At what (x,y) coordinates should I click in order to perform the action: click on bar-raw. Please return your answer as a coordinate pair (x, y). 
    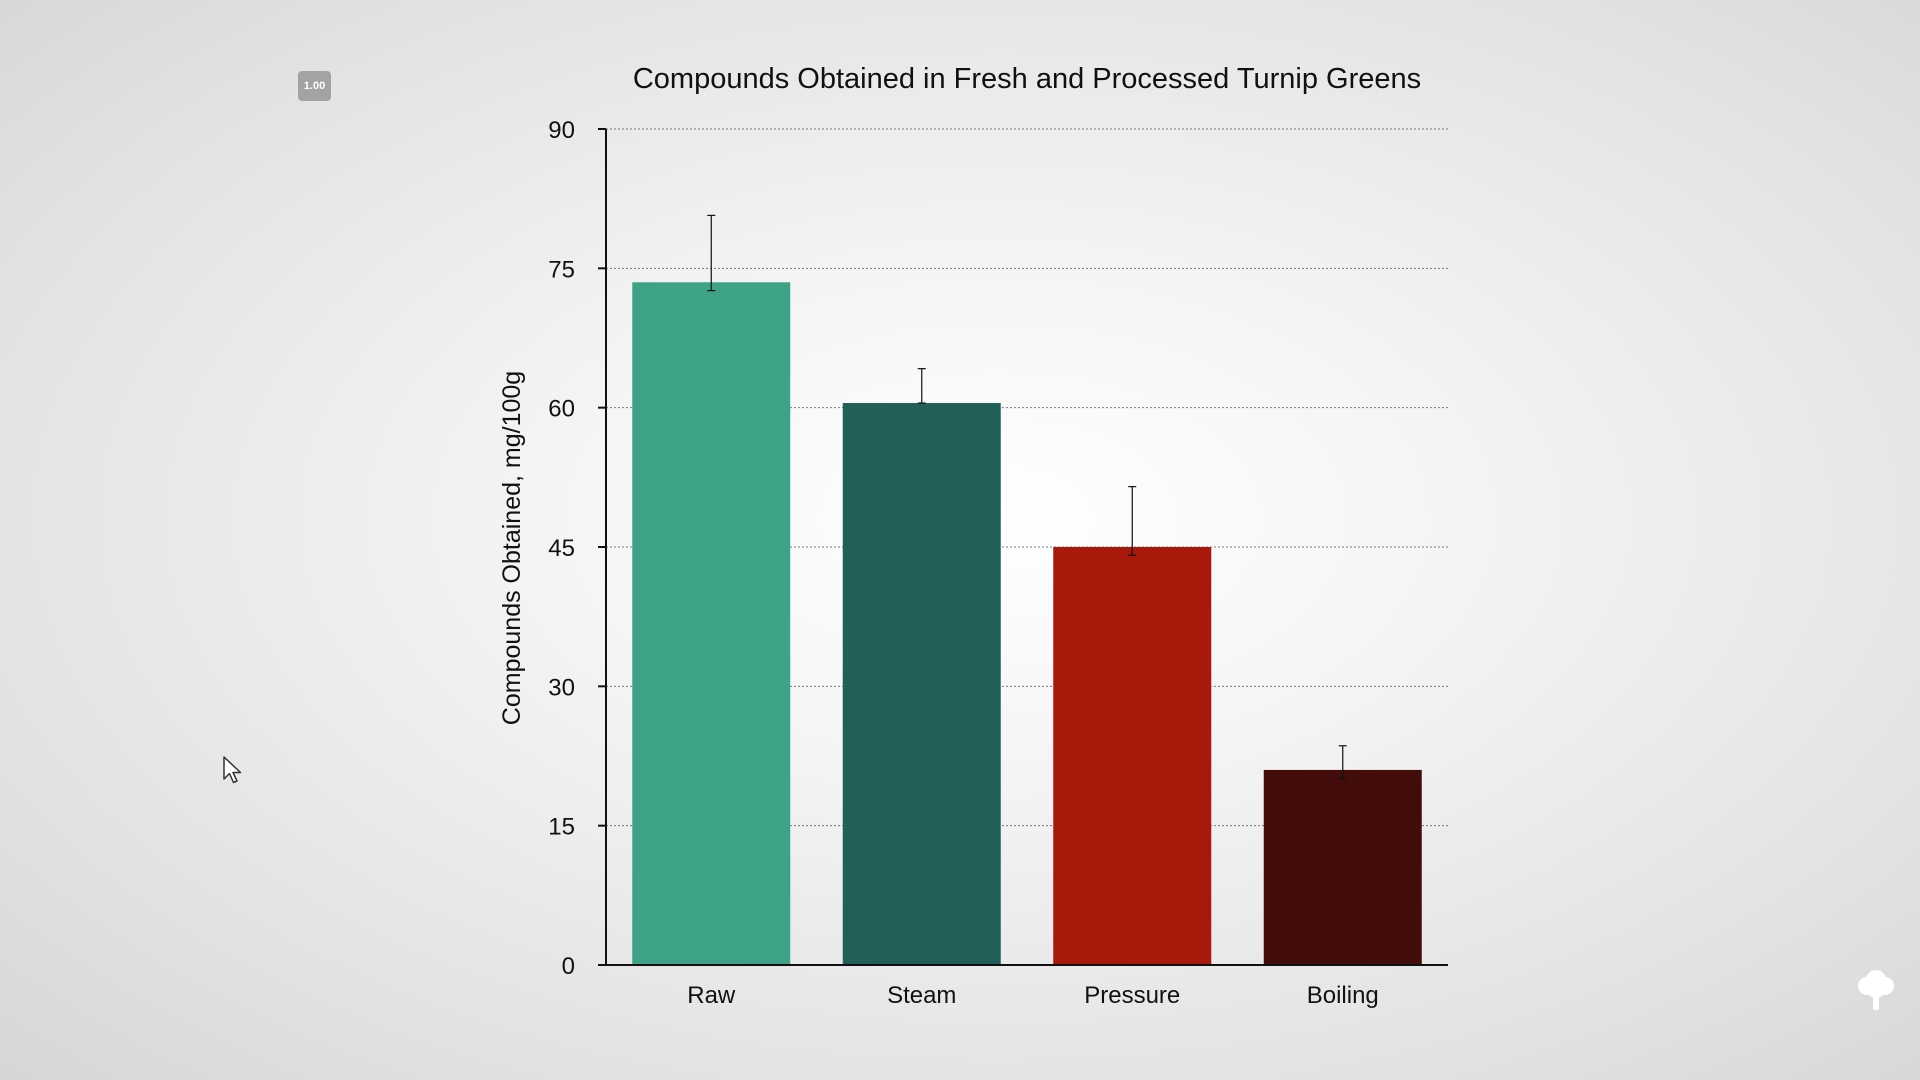
    Looking at the image, I should click on (711, 623).